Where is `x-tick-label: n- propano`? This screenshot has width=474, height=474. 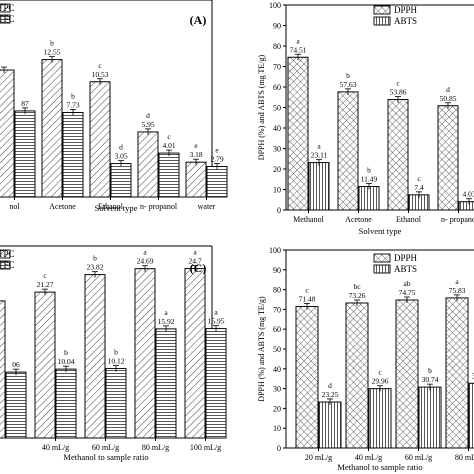 x-tick-label: n- propano is located at coordinates (457, 219).